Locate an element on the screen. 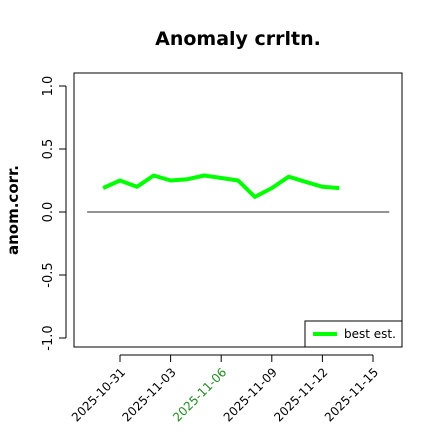  y-tick-label: 0.0 is located at coordinates (48, 212).